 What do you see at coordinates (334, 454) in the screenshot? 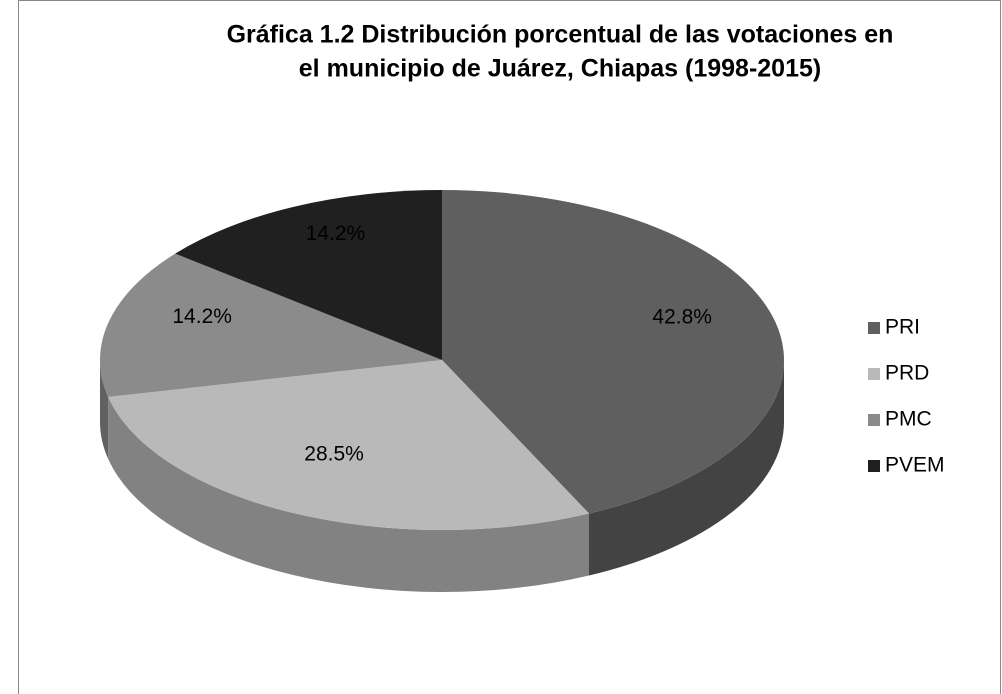
I see `data-label: 28.5%` at bounding box center [334, 454].